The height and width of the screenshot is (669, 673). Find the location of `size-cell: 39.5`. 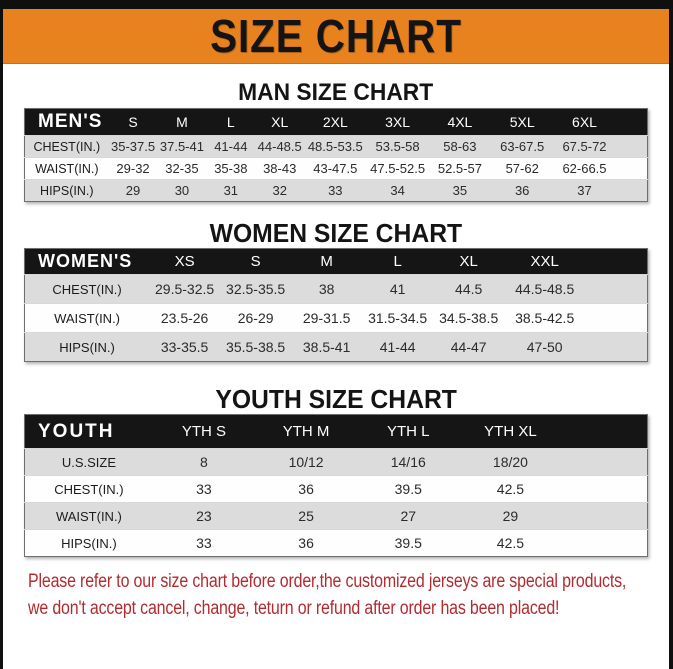

size-cell: 39.5 is located at coordinates (408, 543).